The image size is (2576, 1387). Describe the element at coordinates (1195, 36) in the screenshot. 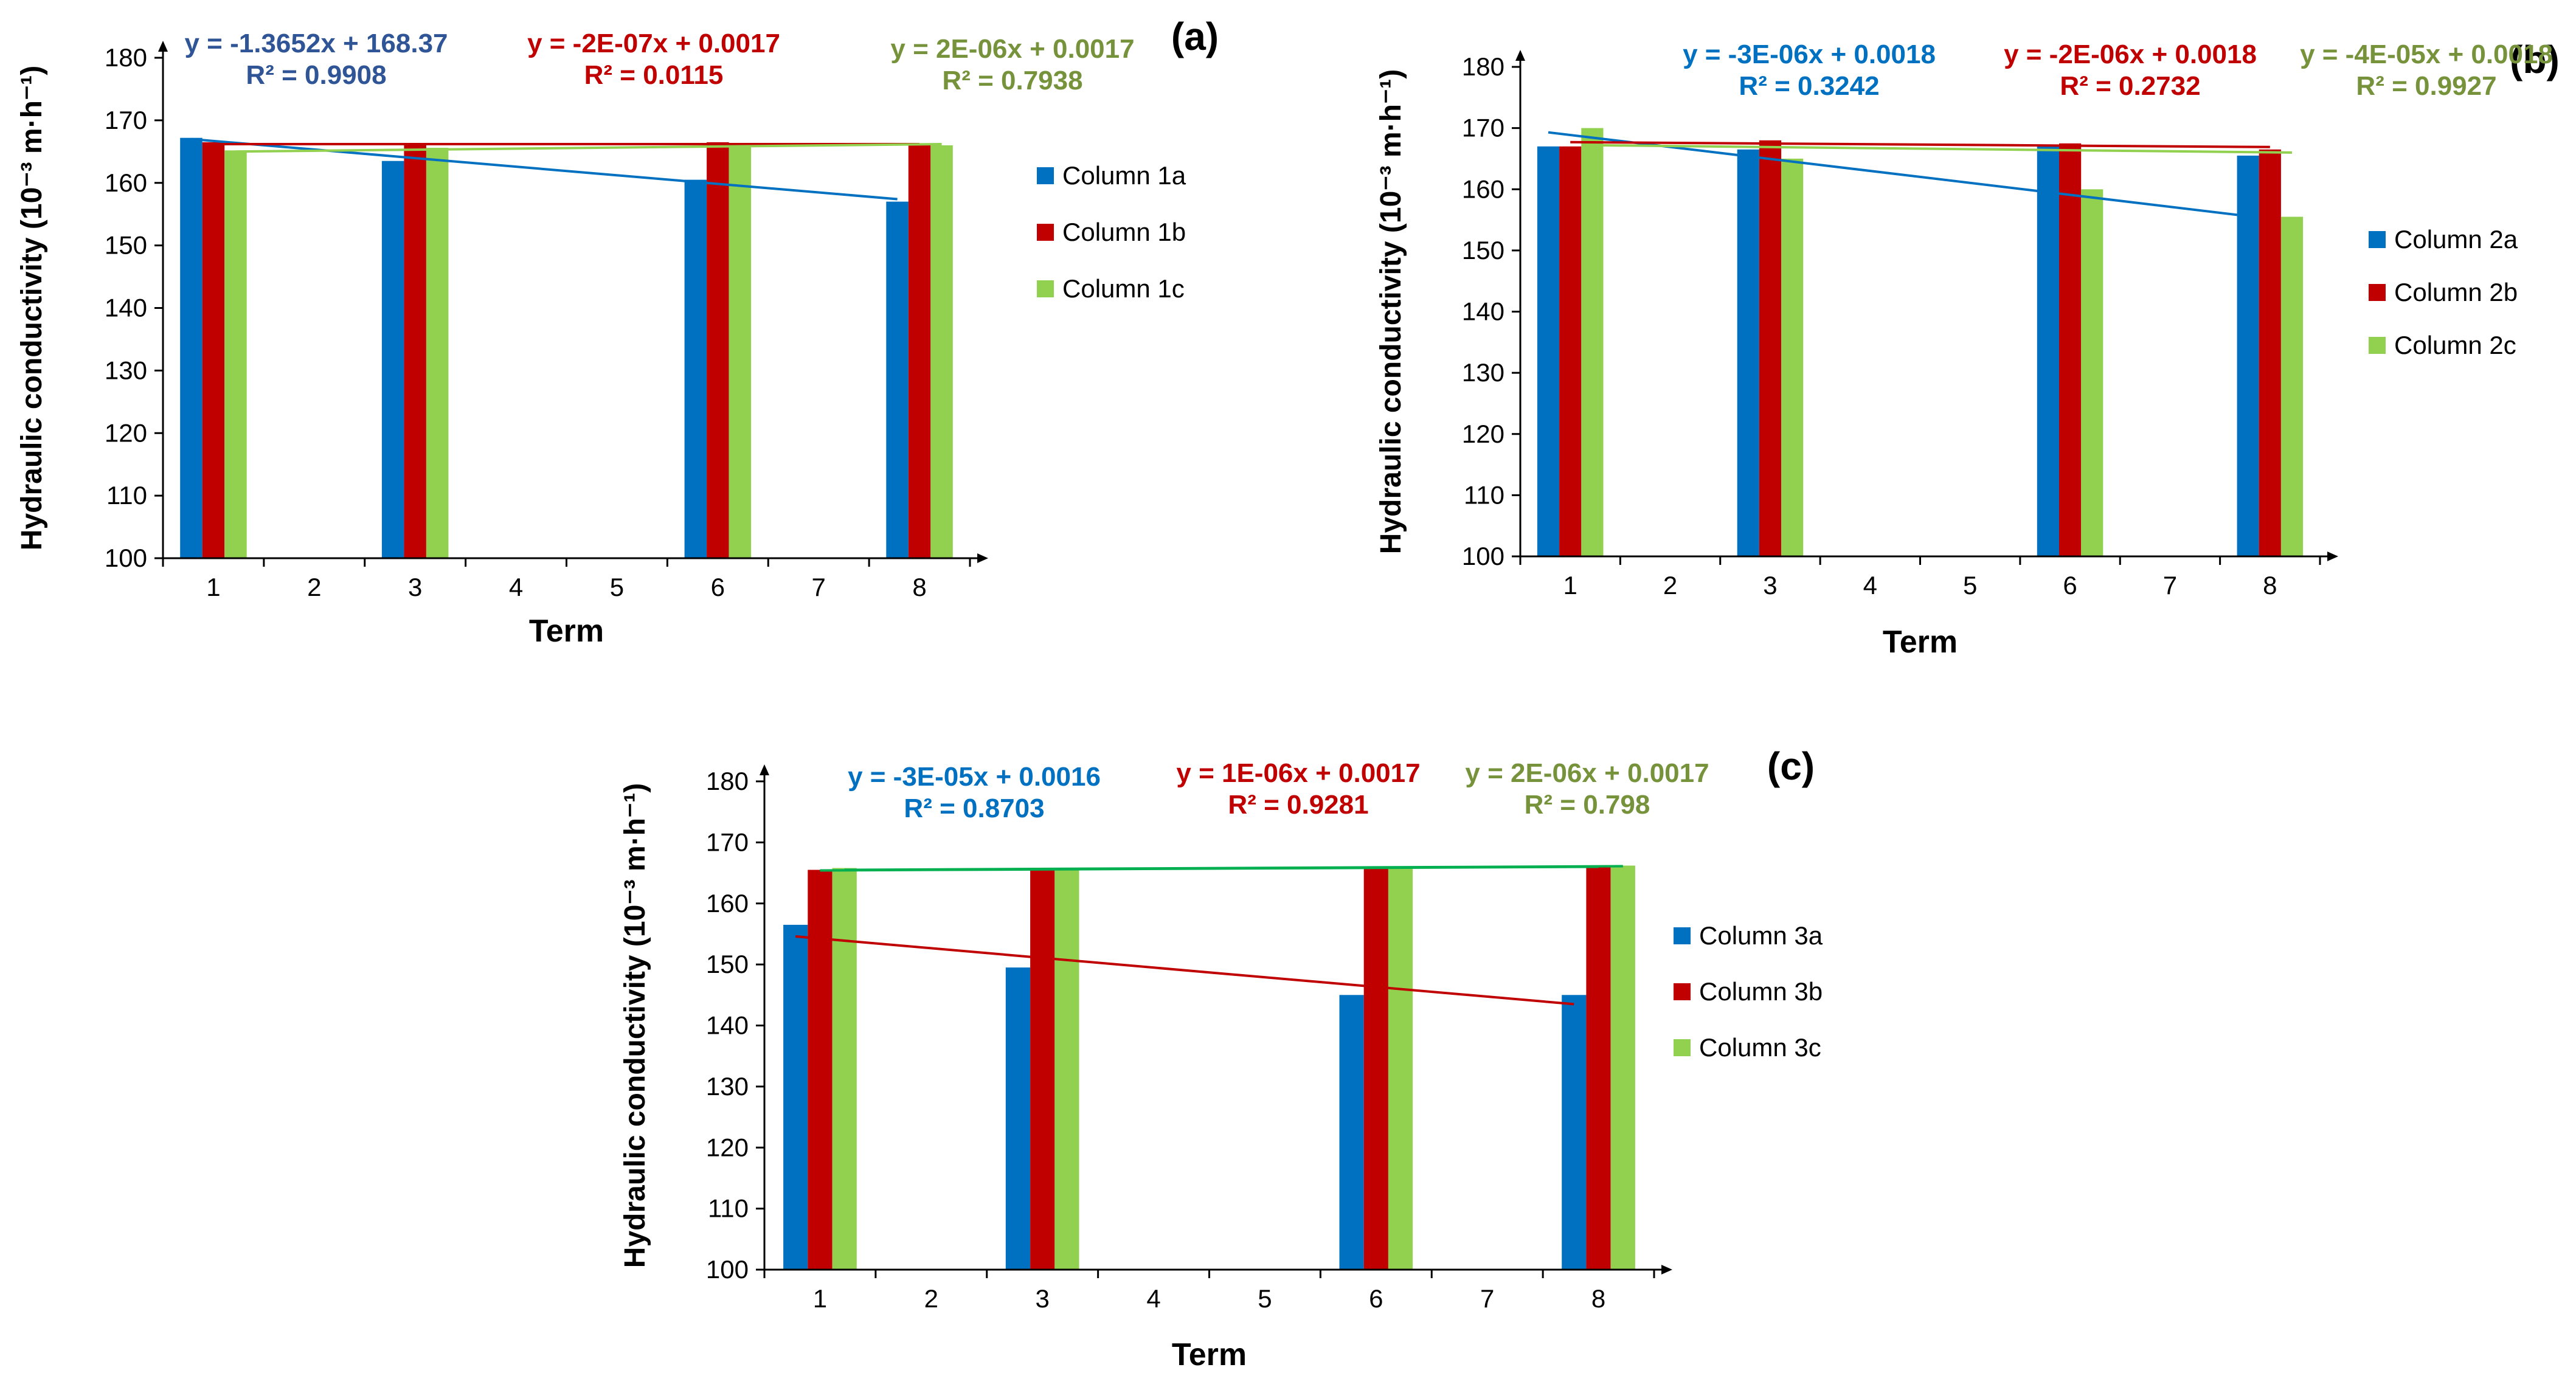

I see `panel-label: (a)` at that location.